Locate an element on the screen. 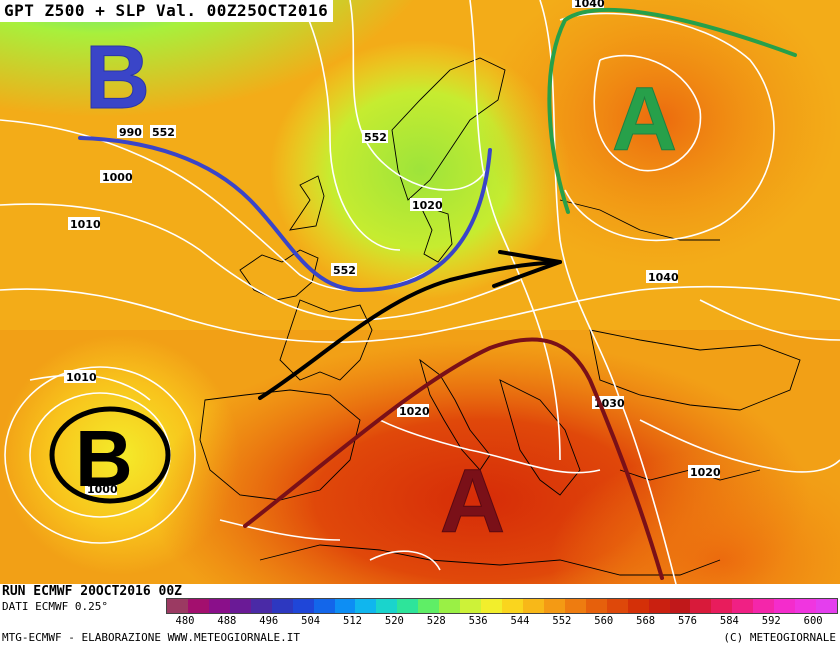 The height and width of the screenshot is (648, 840). color-scale-tick-label: 528 is located at coordinates (436, 621).